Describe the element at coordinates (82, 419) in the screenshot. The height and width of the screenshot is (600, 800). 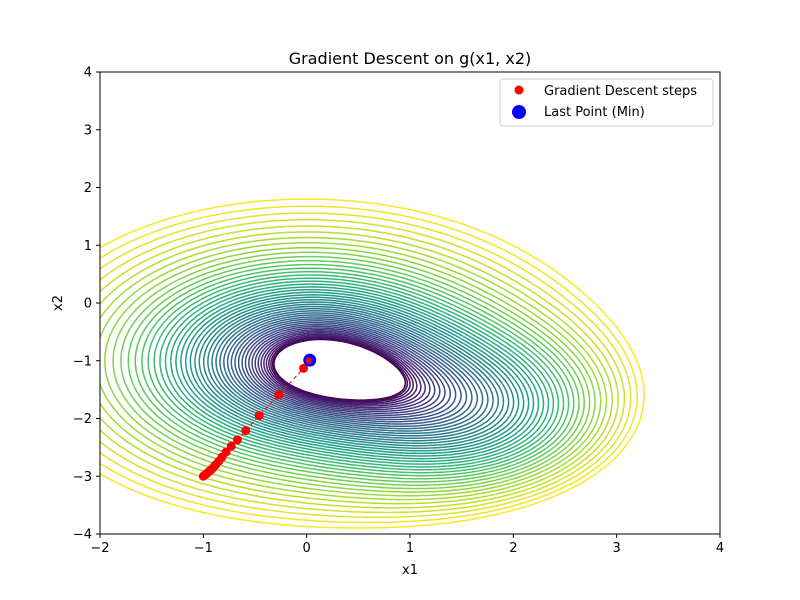
I see `y-tick-label: −2` at that location.